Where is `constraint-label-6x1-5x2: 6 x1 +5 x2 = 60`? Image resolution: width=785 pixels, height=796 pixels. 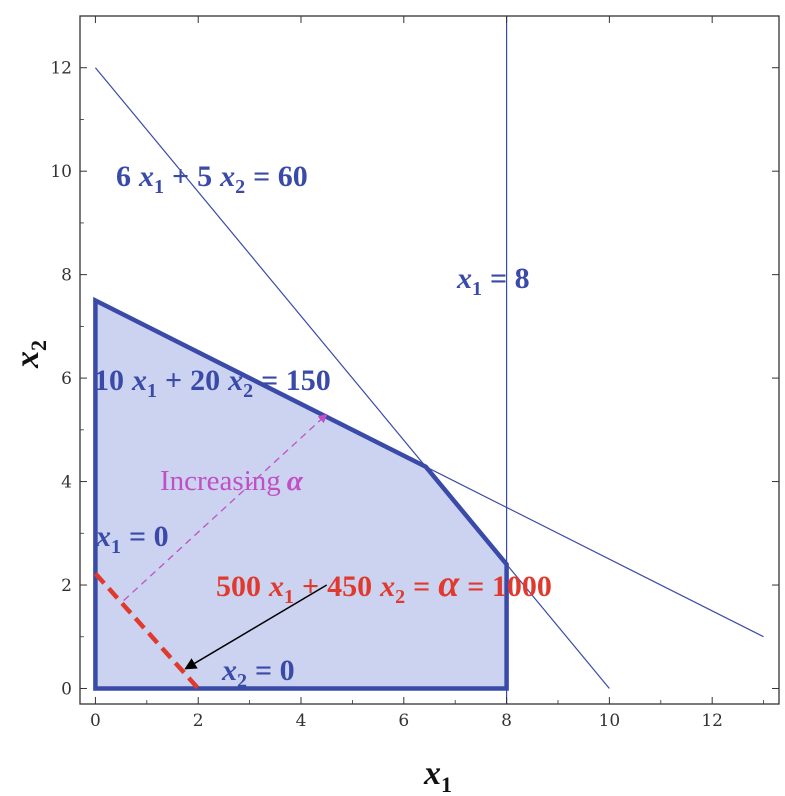 constraint-label-6x1-5x2: 6 x1 +5 x2 = 60 is located at coordinates (212, 179).